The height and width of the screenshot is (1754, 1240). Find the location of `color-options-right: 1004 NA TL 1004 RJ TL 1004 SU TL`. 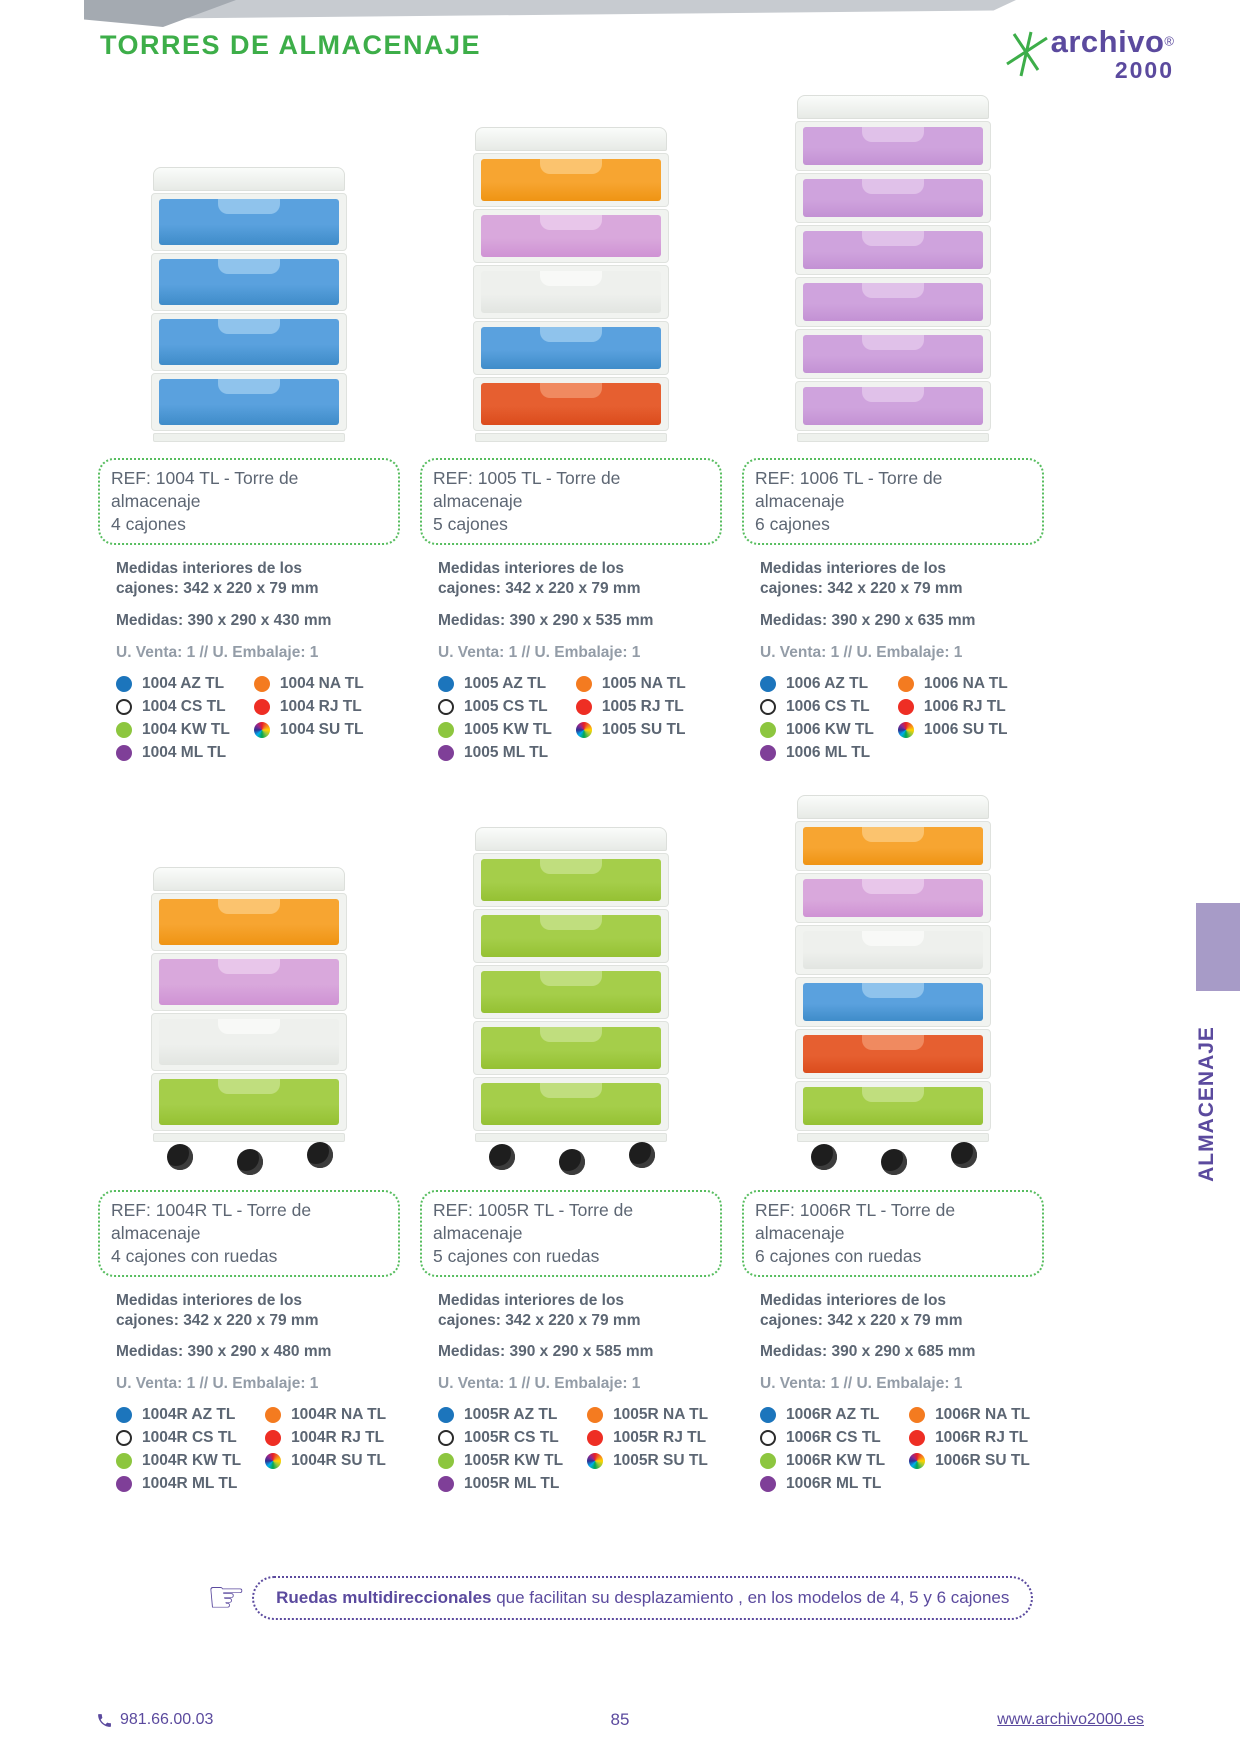

color-options-right: 1004 NA TL 1004 RJ TL 1004 SU TL is located at coordinates (308, 718).